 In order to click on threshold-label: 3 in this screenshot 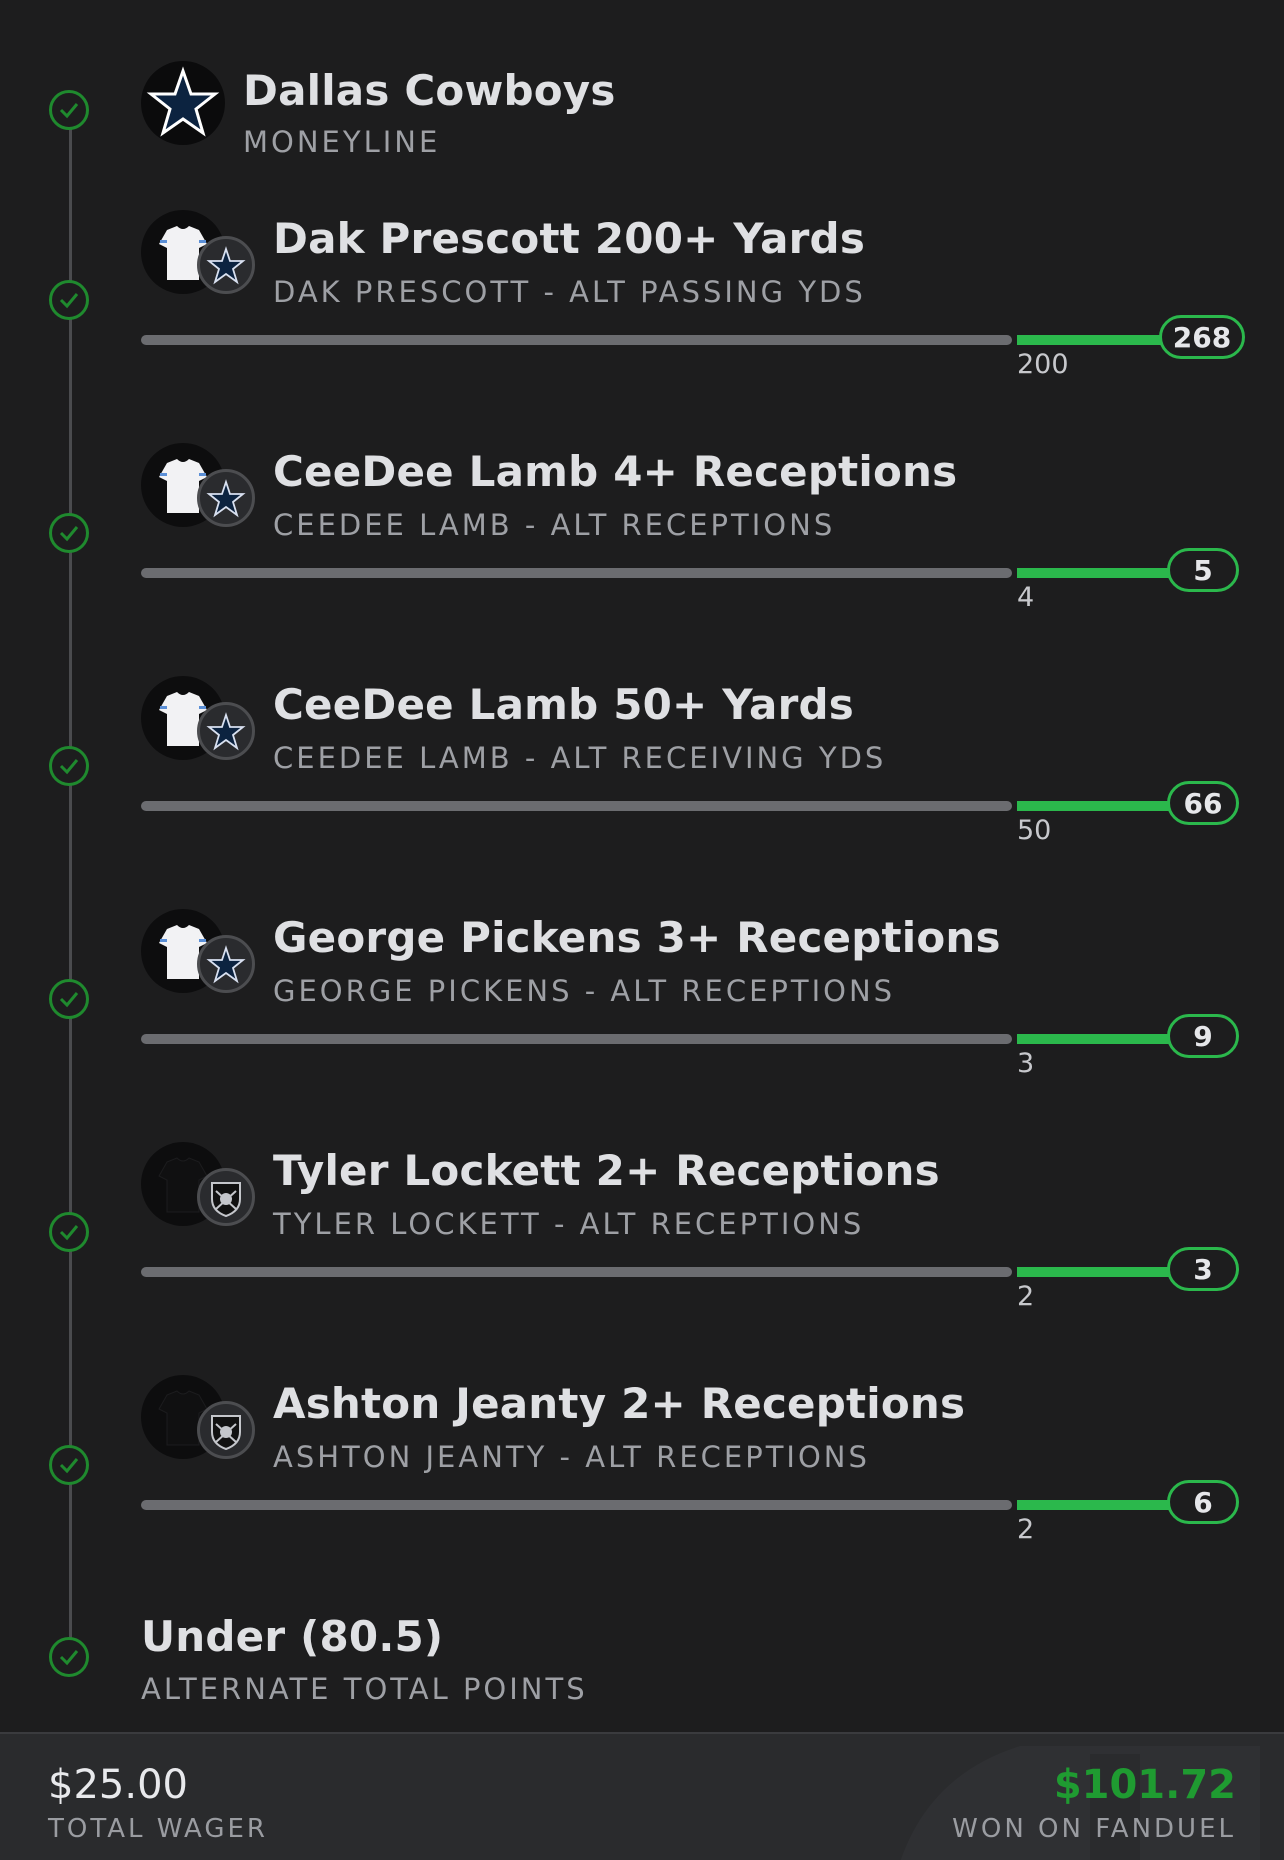, I will do `click(1026, 1063)`.